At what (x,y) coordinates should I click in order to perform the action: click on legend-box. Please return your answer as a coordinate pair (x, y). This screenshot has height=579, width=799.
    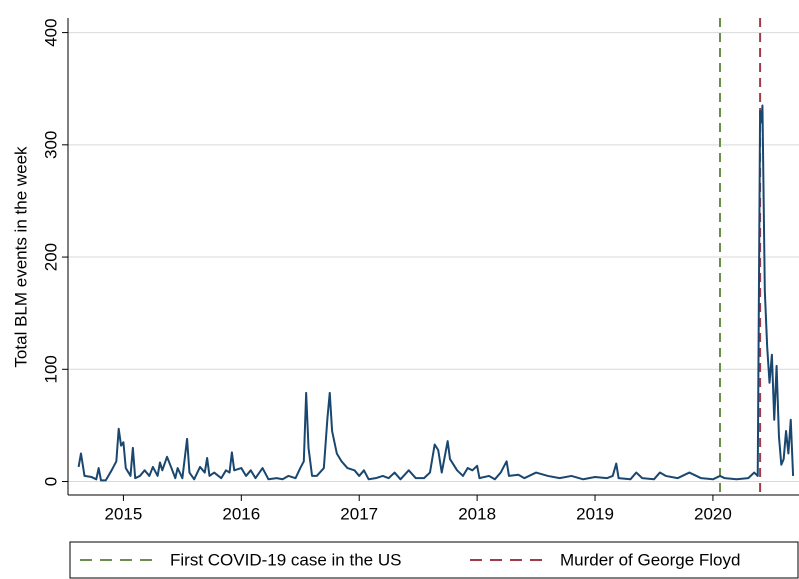
    Looking at the image, I should click on (434, 560).